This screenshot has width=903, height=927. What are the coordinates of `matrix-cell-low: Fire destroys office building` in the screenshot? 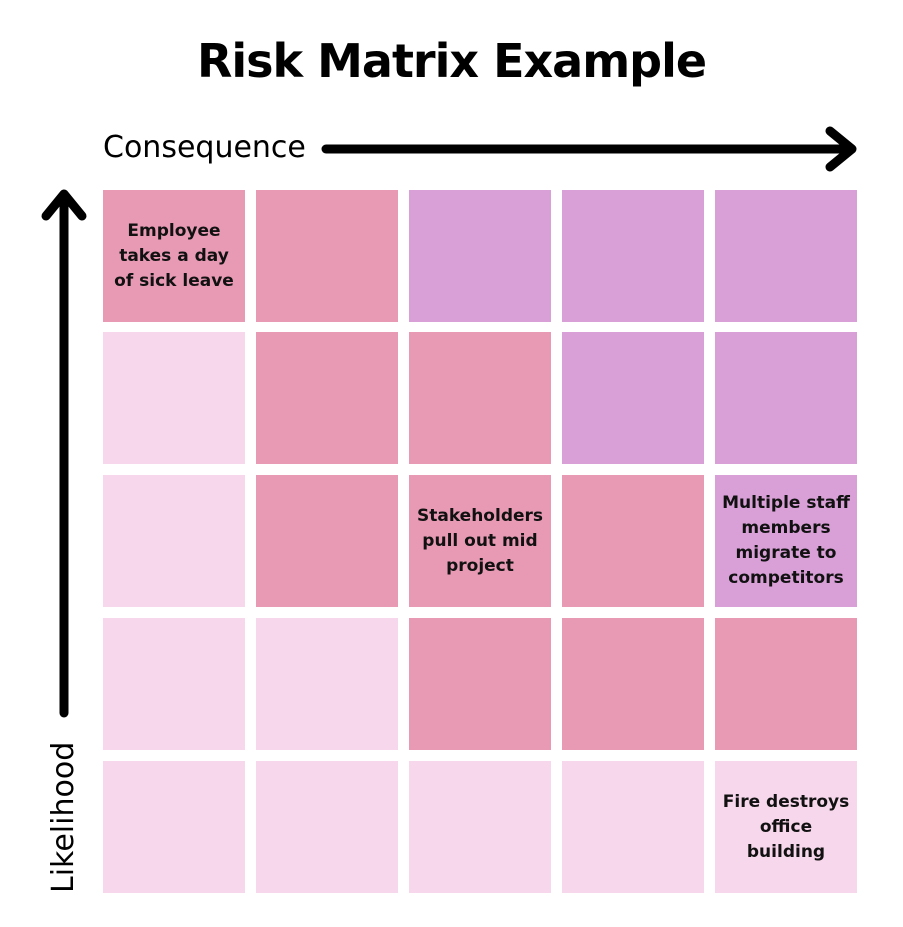 It's located at (786, 827).